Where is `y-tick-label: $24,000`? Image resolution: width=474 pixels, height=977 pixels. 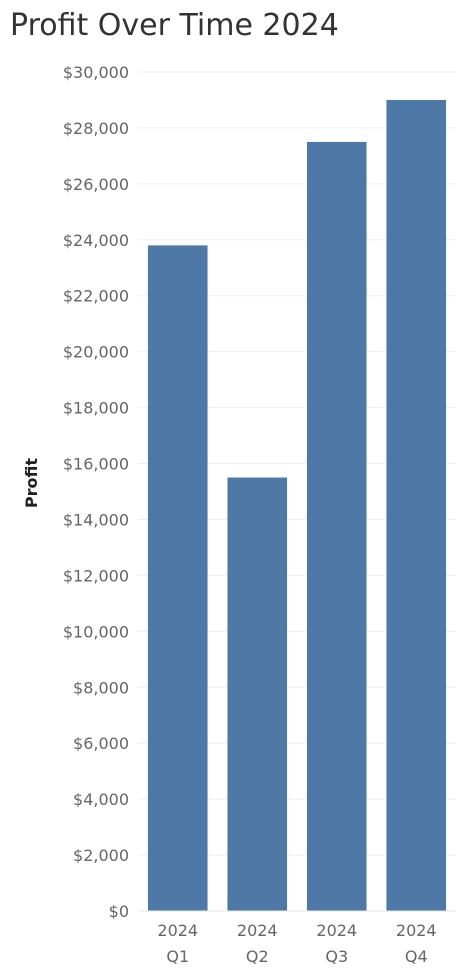 y-tick-label: $24,000 is located at coordinates (96, 240).